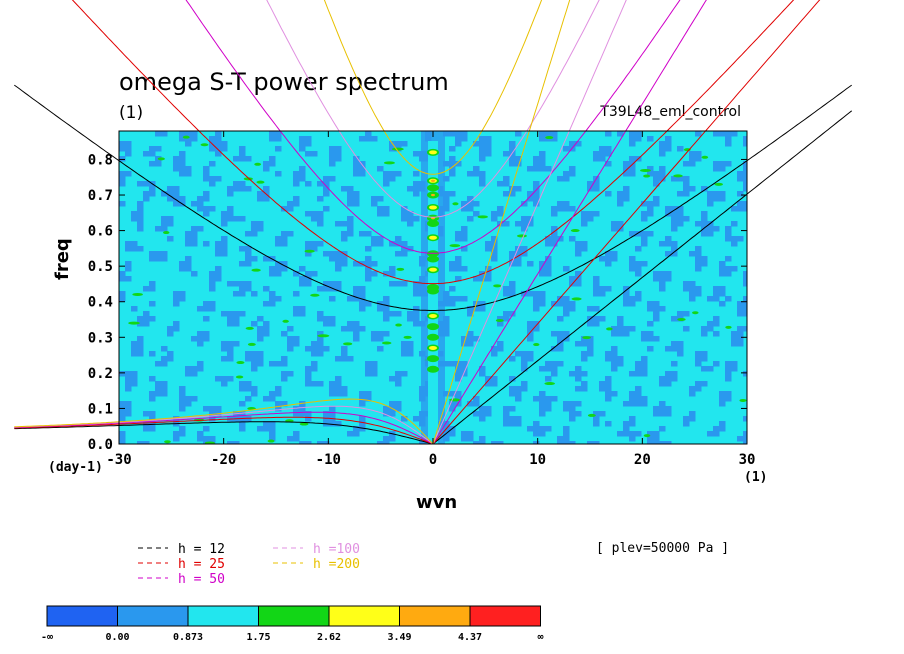 The image size is (904, 654). Describe the element at coordinates (75, 467) in the screenshot. I see `y-axis-unit: (day-1)` at that location.